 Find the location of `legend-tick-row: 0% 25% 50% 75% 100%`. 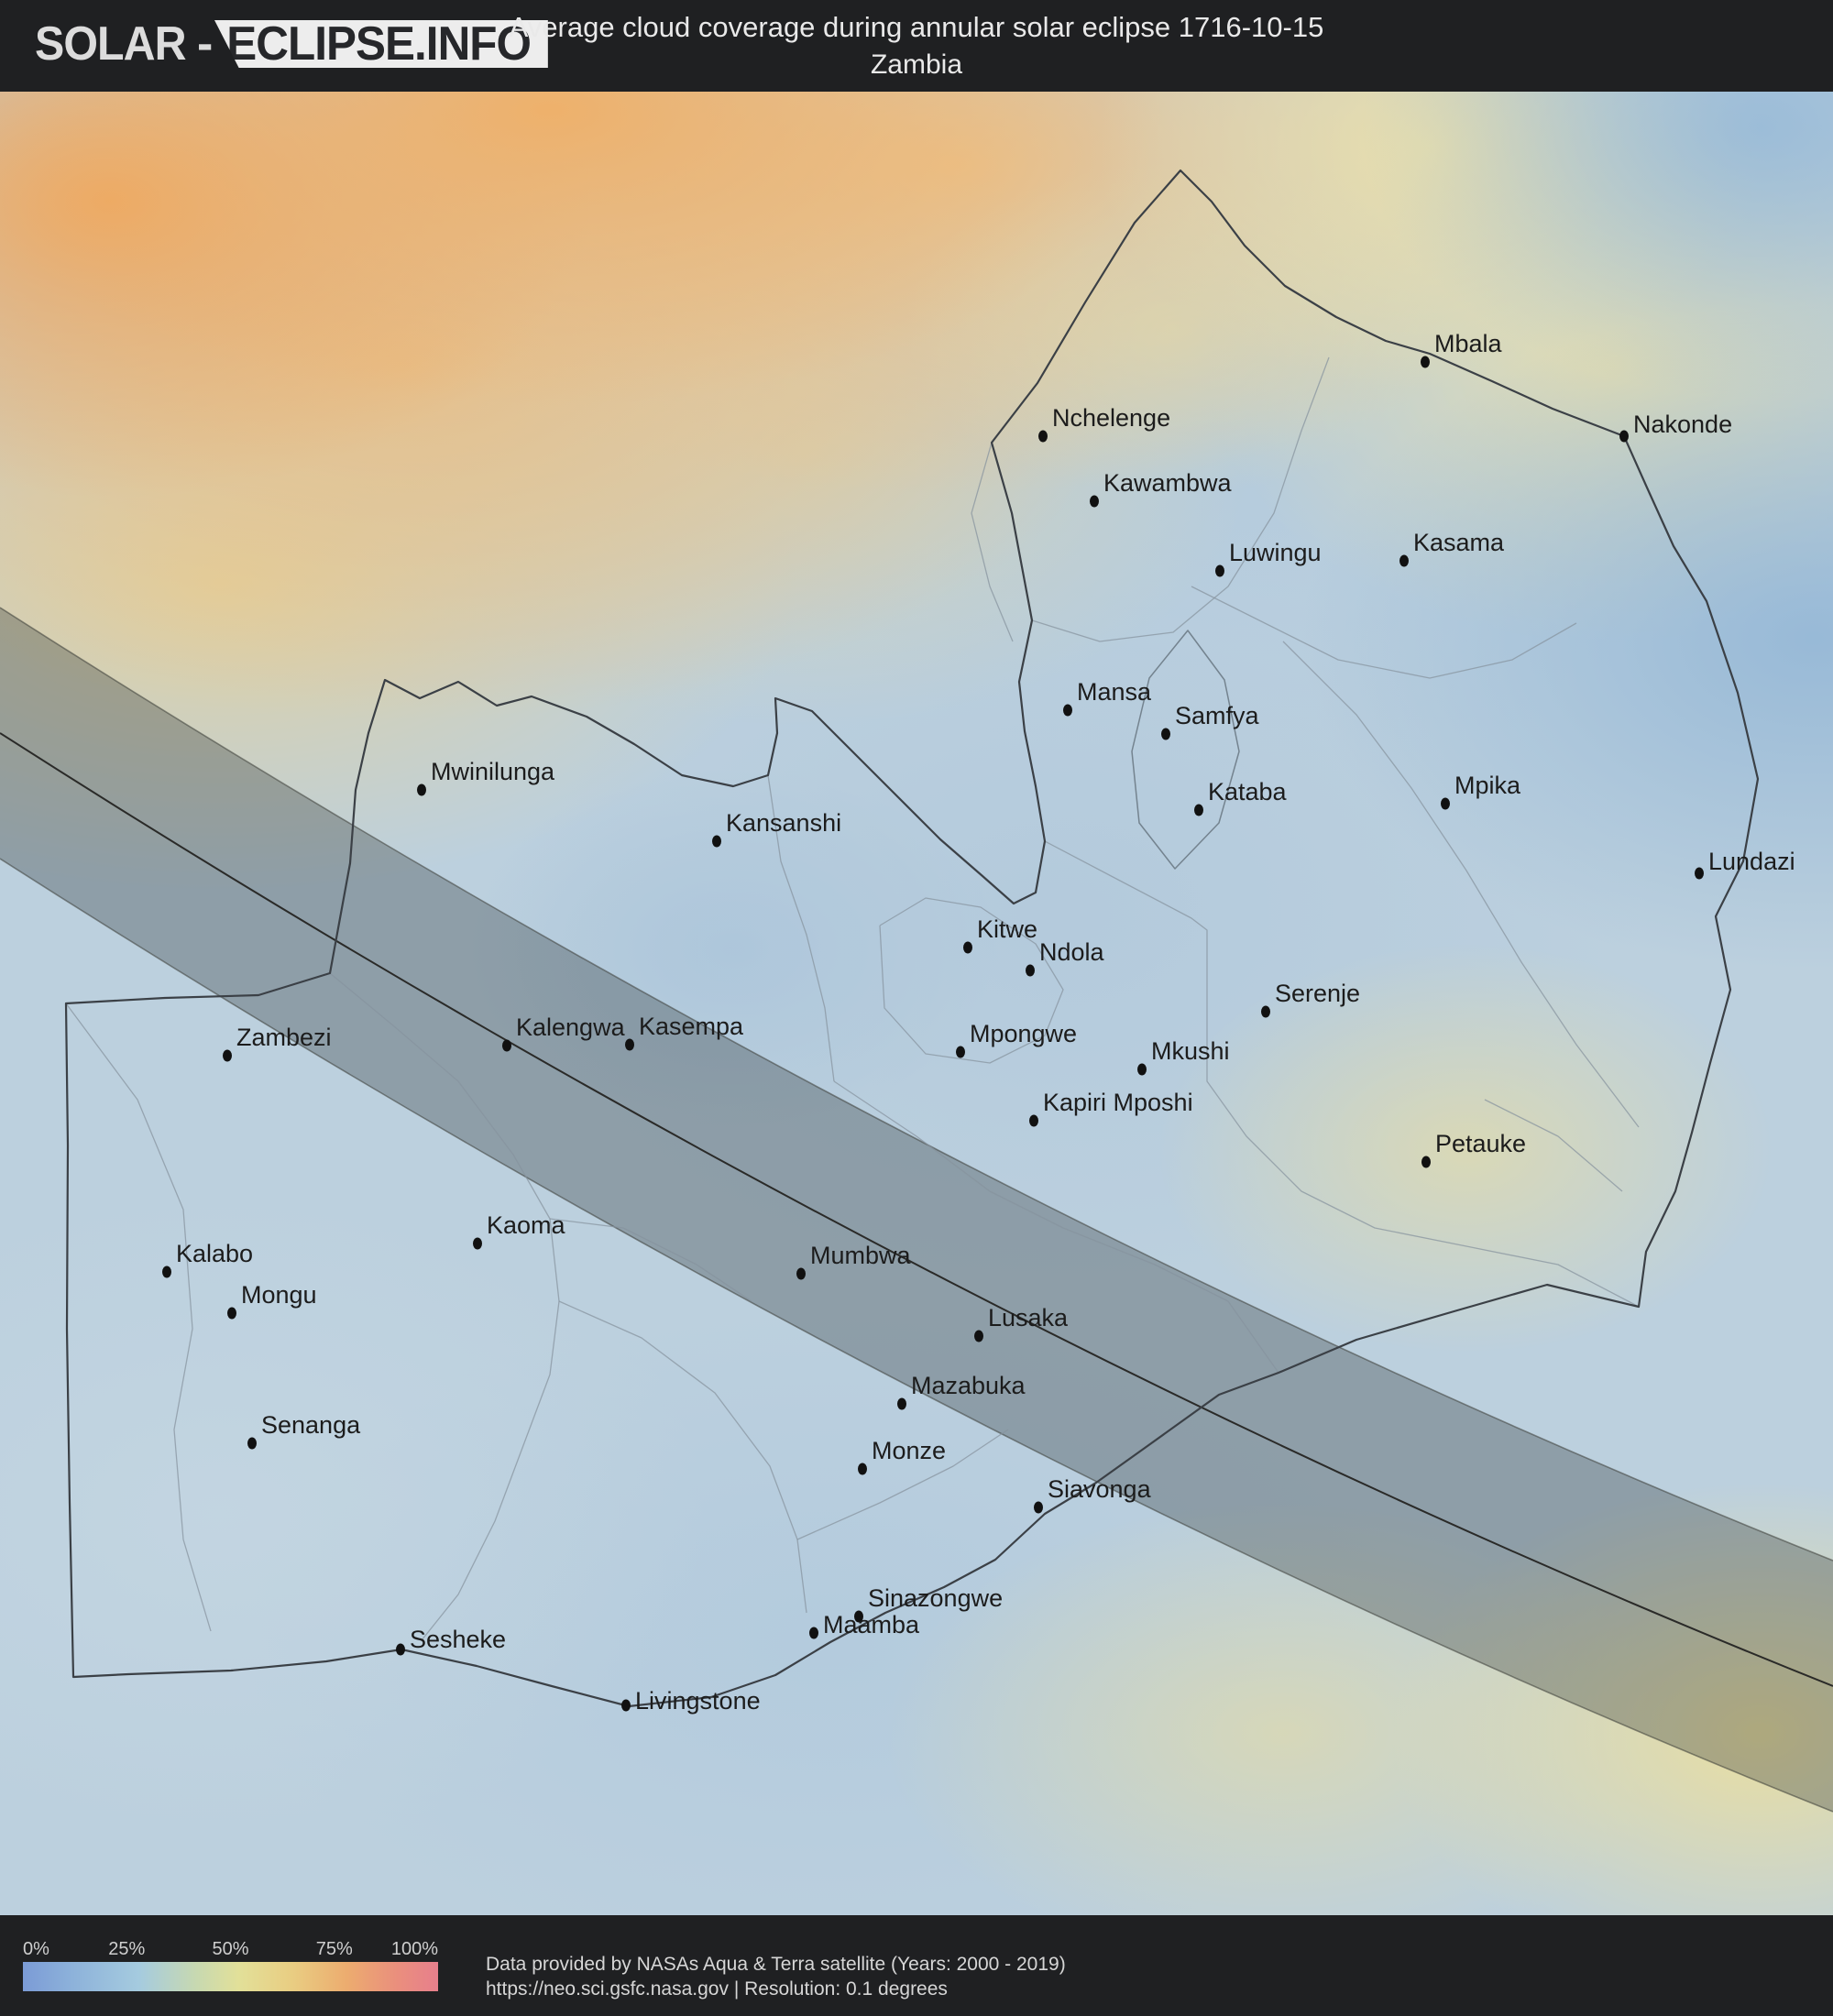

legend-tick-row: 0% 25% 50% 75% 100% is located at coordinates (230, 1949).